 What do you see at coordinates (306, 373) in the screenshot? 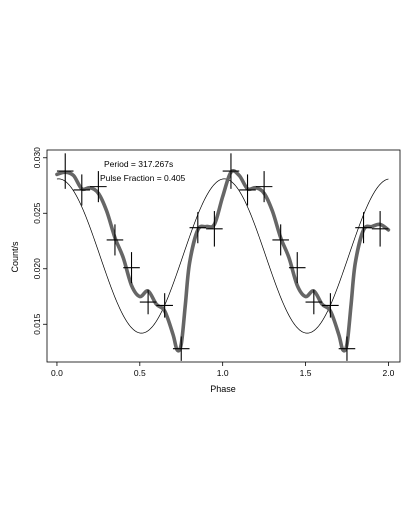
I see `x-tick-label: 1.5` at bounding box center [306, 373].